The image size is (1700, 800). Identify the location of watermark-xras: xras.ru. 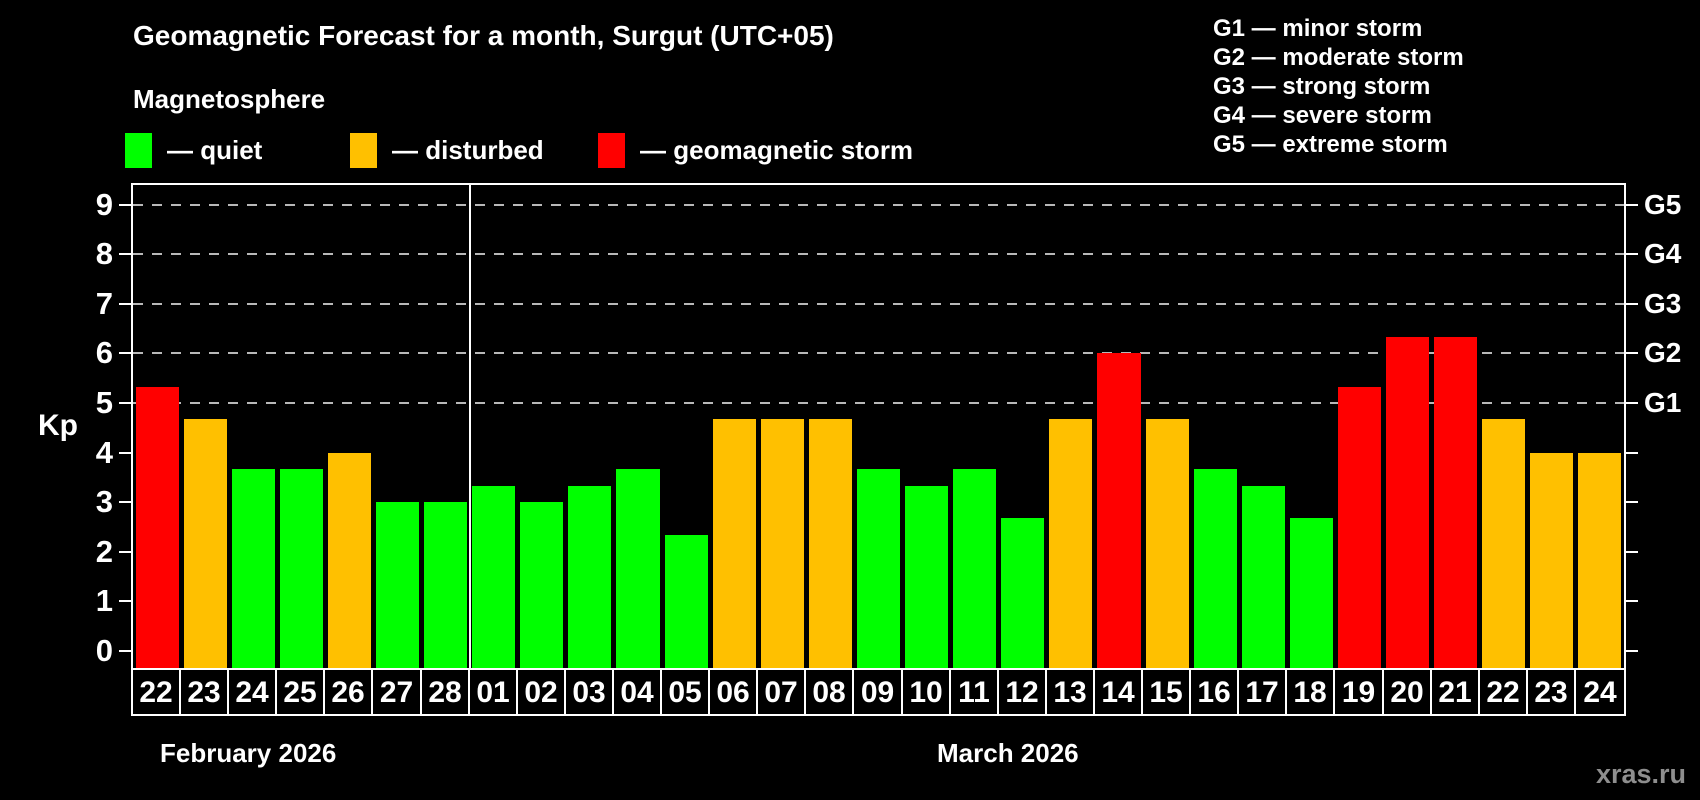
(1640, 774).